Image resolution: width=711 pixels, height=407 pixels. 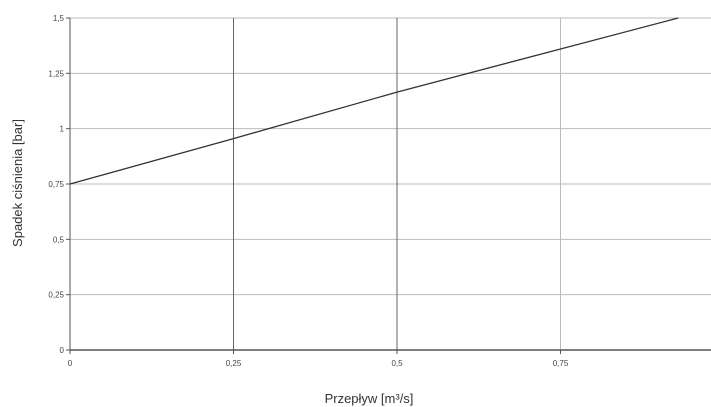 I want to click on y-tick-label: 0,25, so click(x=56, y=295).